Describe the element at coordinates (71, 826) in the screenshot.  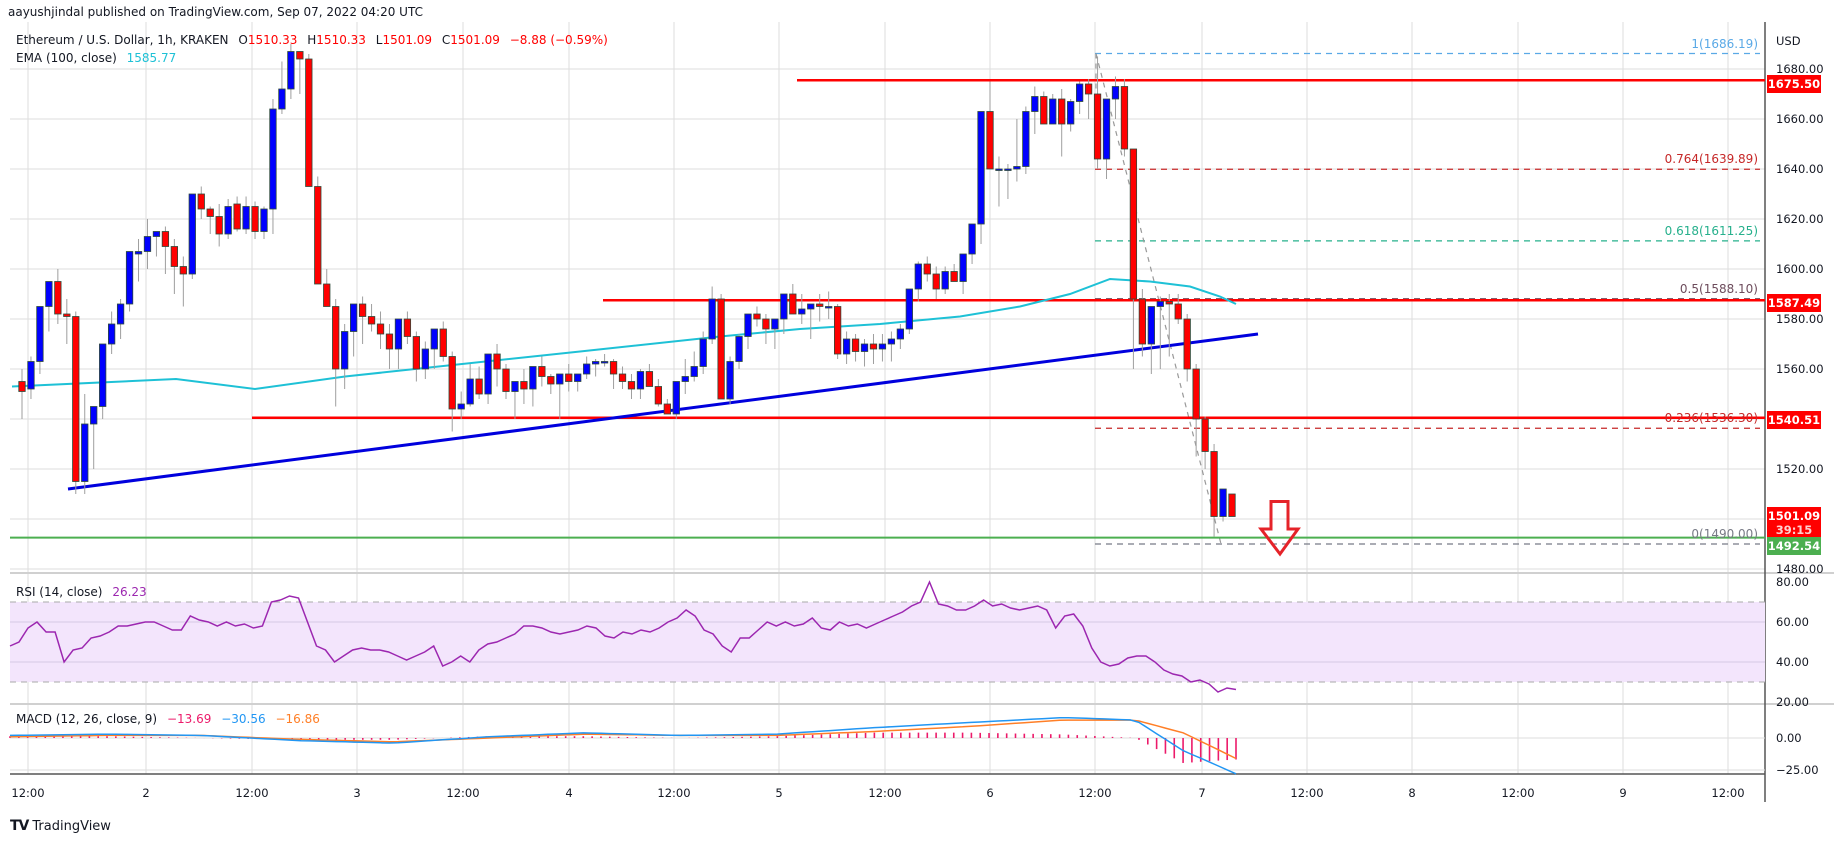
I see `tradingview-brand: TradingView` at that location.